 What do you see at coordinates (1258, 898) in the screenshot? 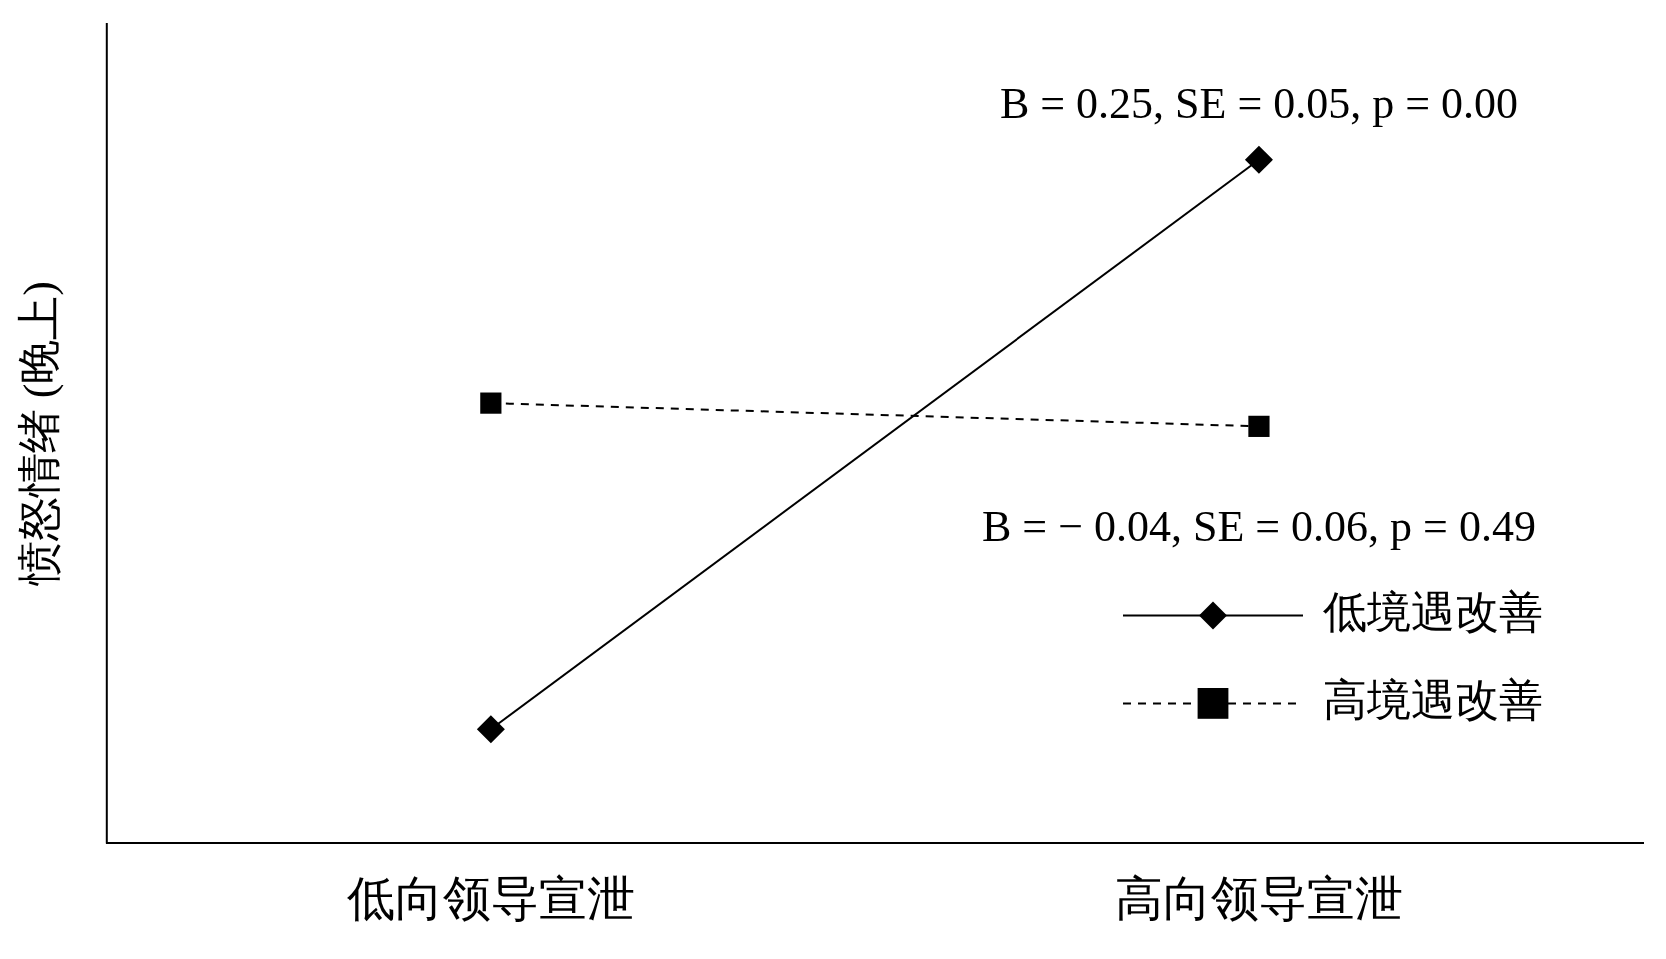
I see `x-tick-label: 高向领导宣泄` at bounding box center [1258, 898].